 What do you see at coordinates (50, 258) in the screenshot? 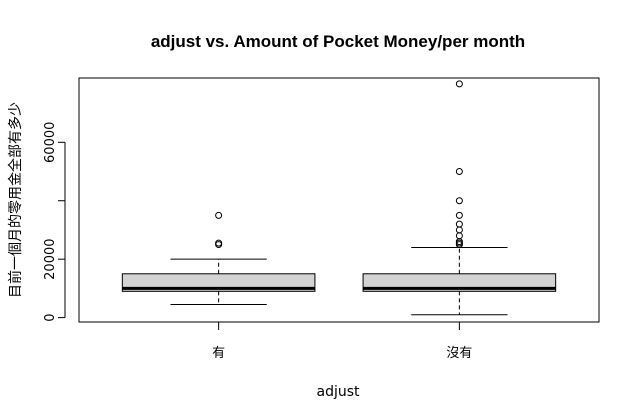
I see `y-tick-label: 20000` at bounding box center [50, 258].